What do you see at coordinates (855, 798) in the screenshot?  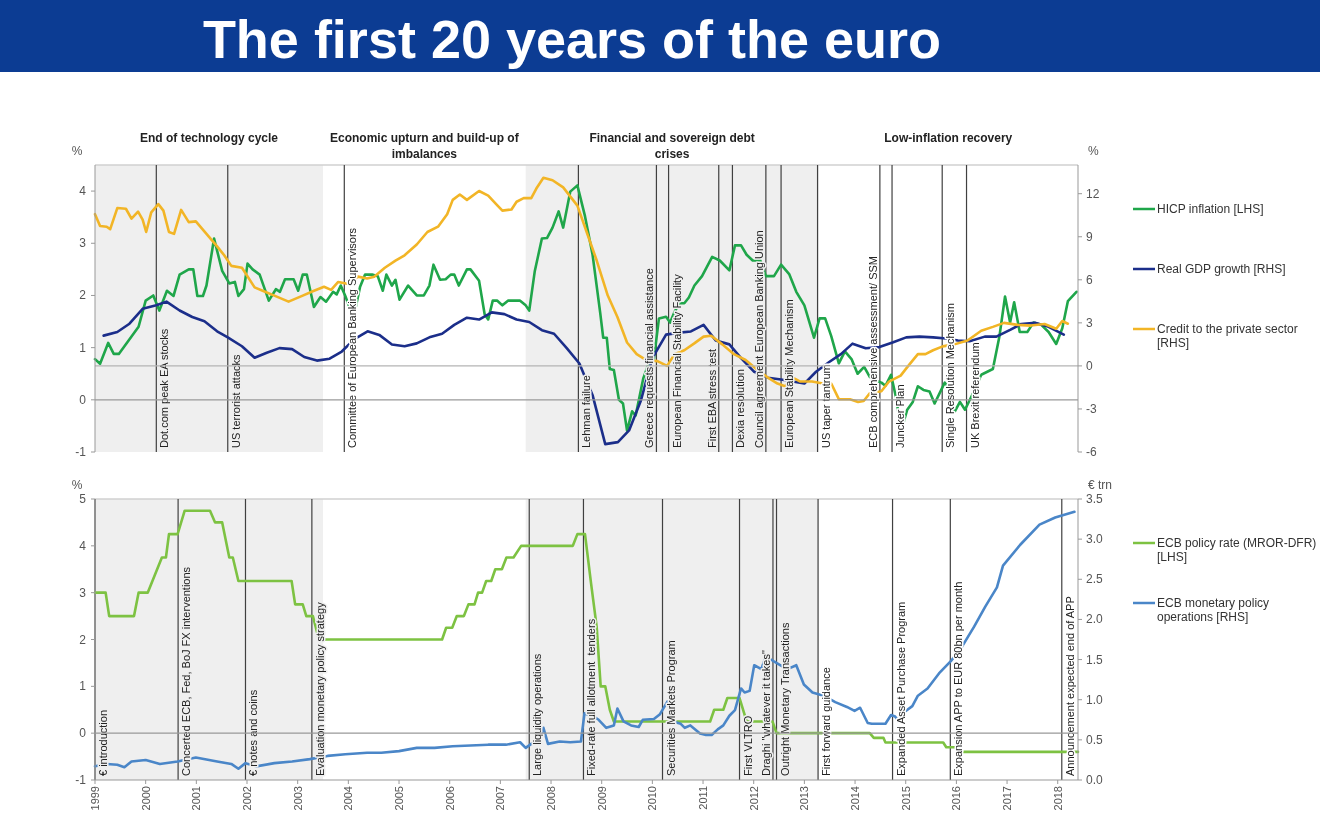 I see `x-tick-label: 2014` at bounding box center [855, 798].